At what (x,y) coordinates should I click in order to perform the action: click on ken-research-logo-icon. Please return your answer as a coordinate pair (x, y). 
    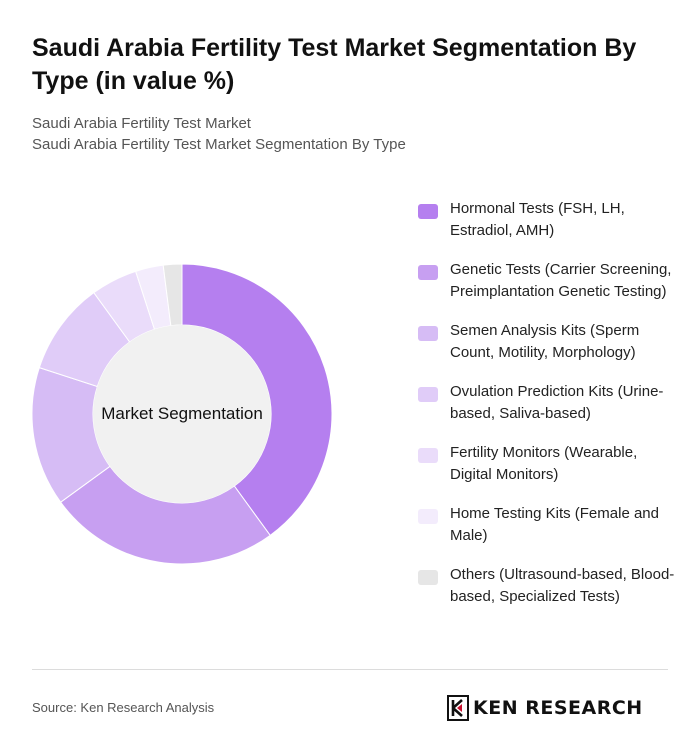
    Looking at the image, I should click on (458, 708).